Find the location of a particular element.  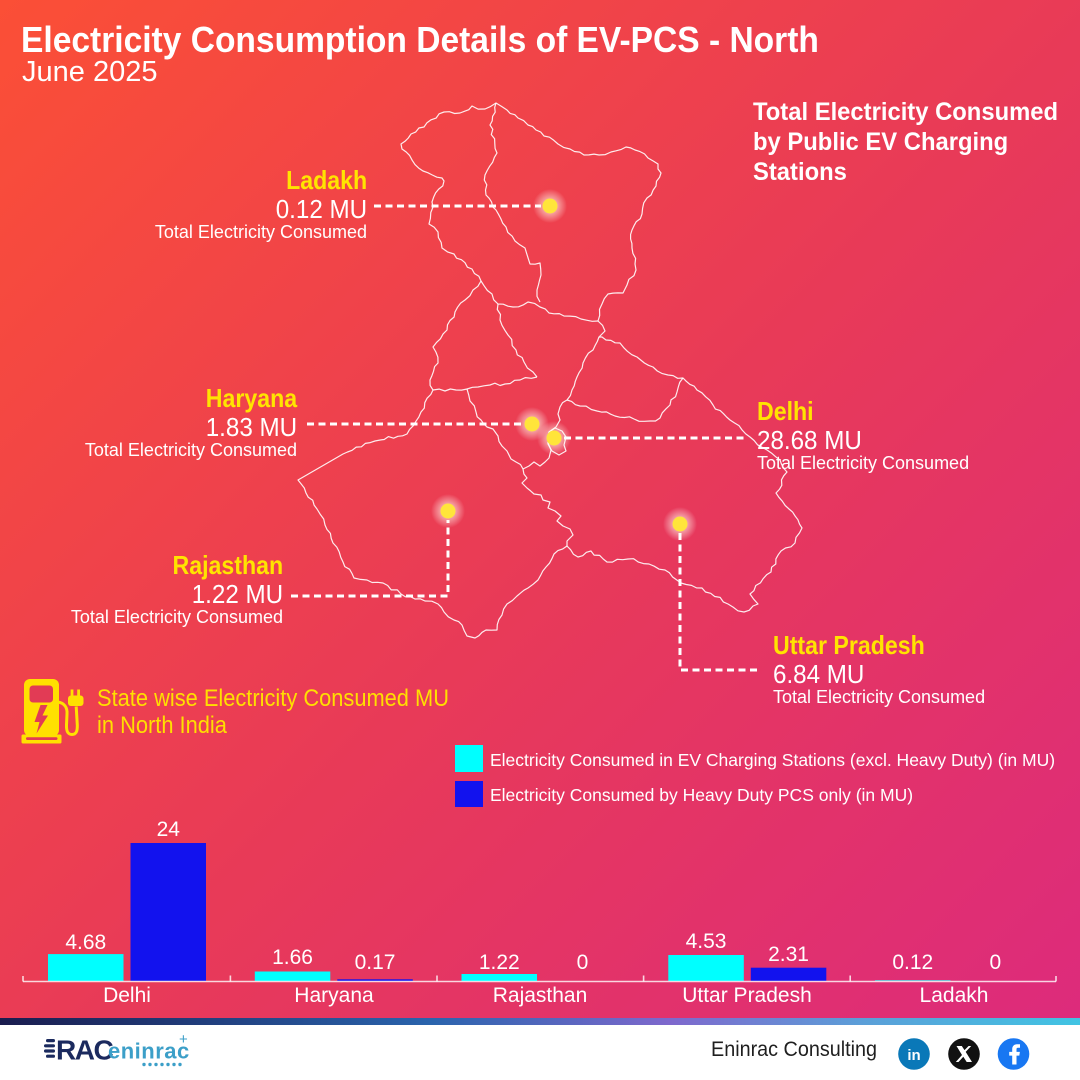

svg-text: RAC is located at coordinates (84, 1050).